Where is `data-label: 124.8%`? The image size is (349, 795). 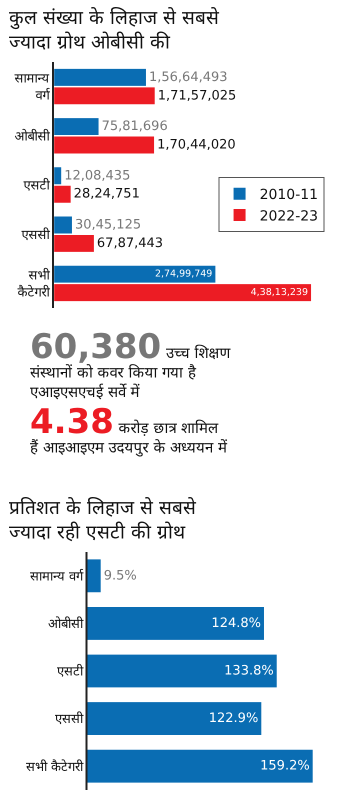 data-label: 124.8% is located at coordinates (236, 623).